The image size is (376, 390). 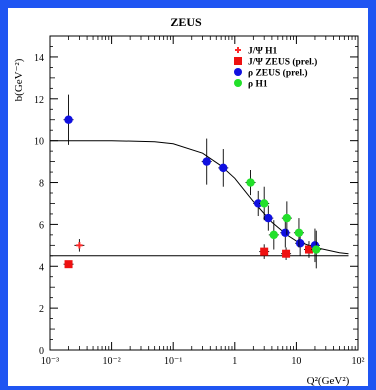 What do you see at coordinates (41, 309) in the screenshot?
I see `y-tick-label: 2` at bounding box center [41, 309].